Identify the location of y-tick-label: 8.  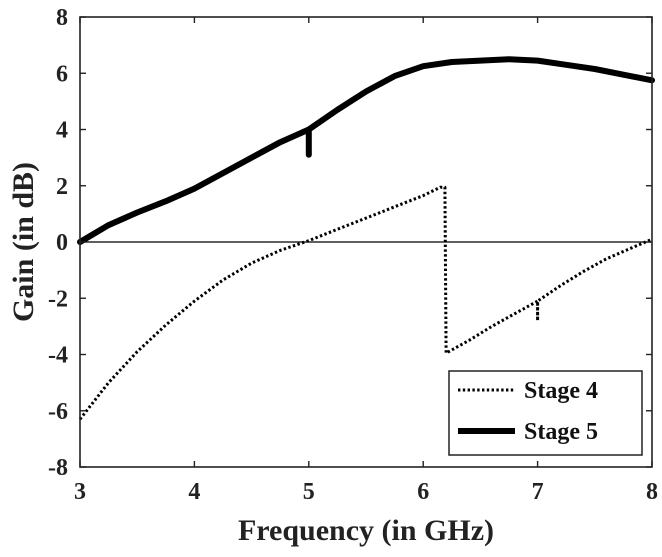
(62, 18).